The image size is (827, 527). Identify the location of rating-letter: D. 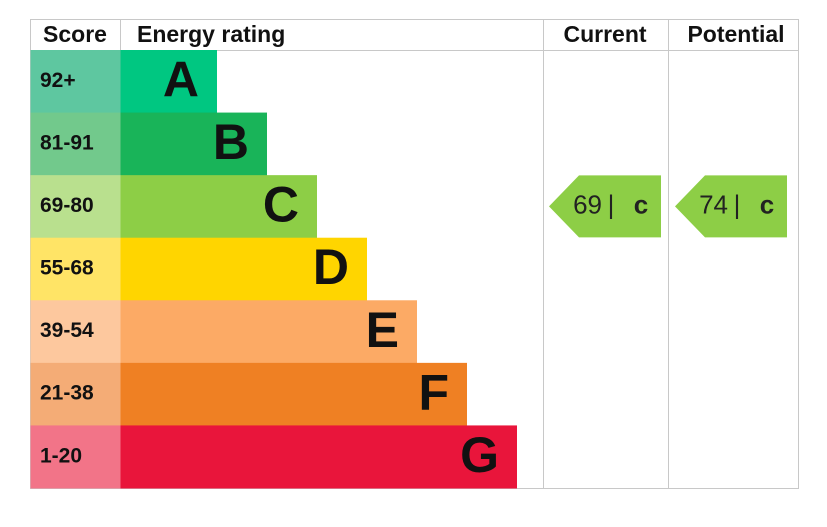
(331, 267).